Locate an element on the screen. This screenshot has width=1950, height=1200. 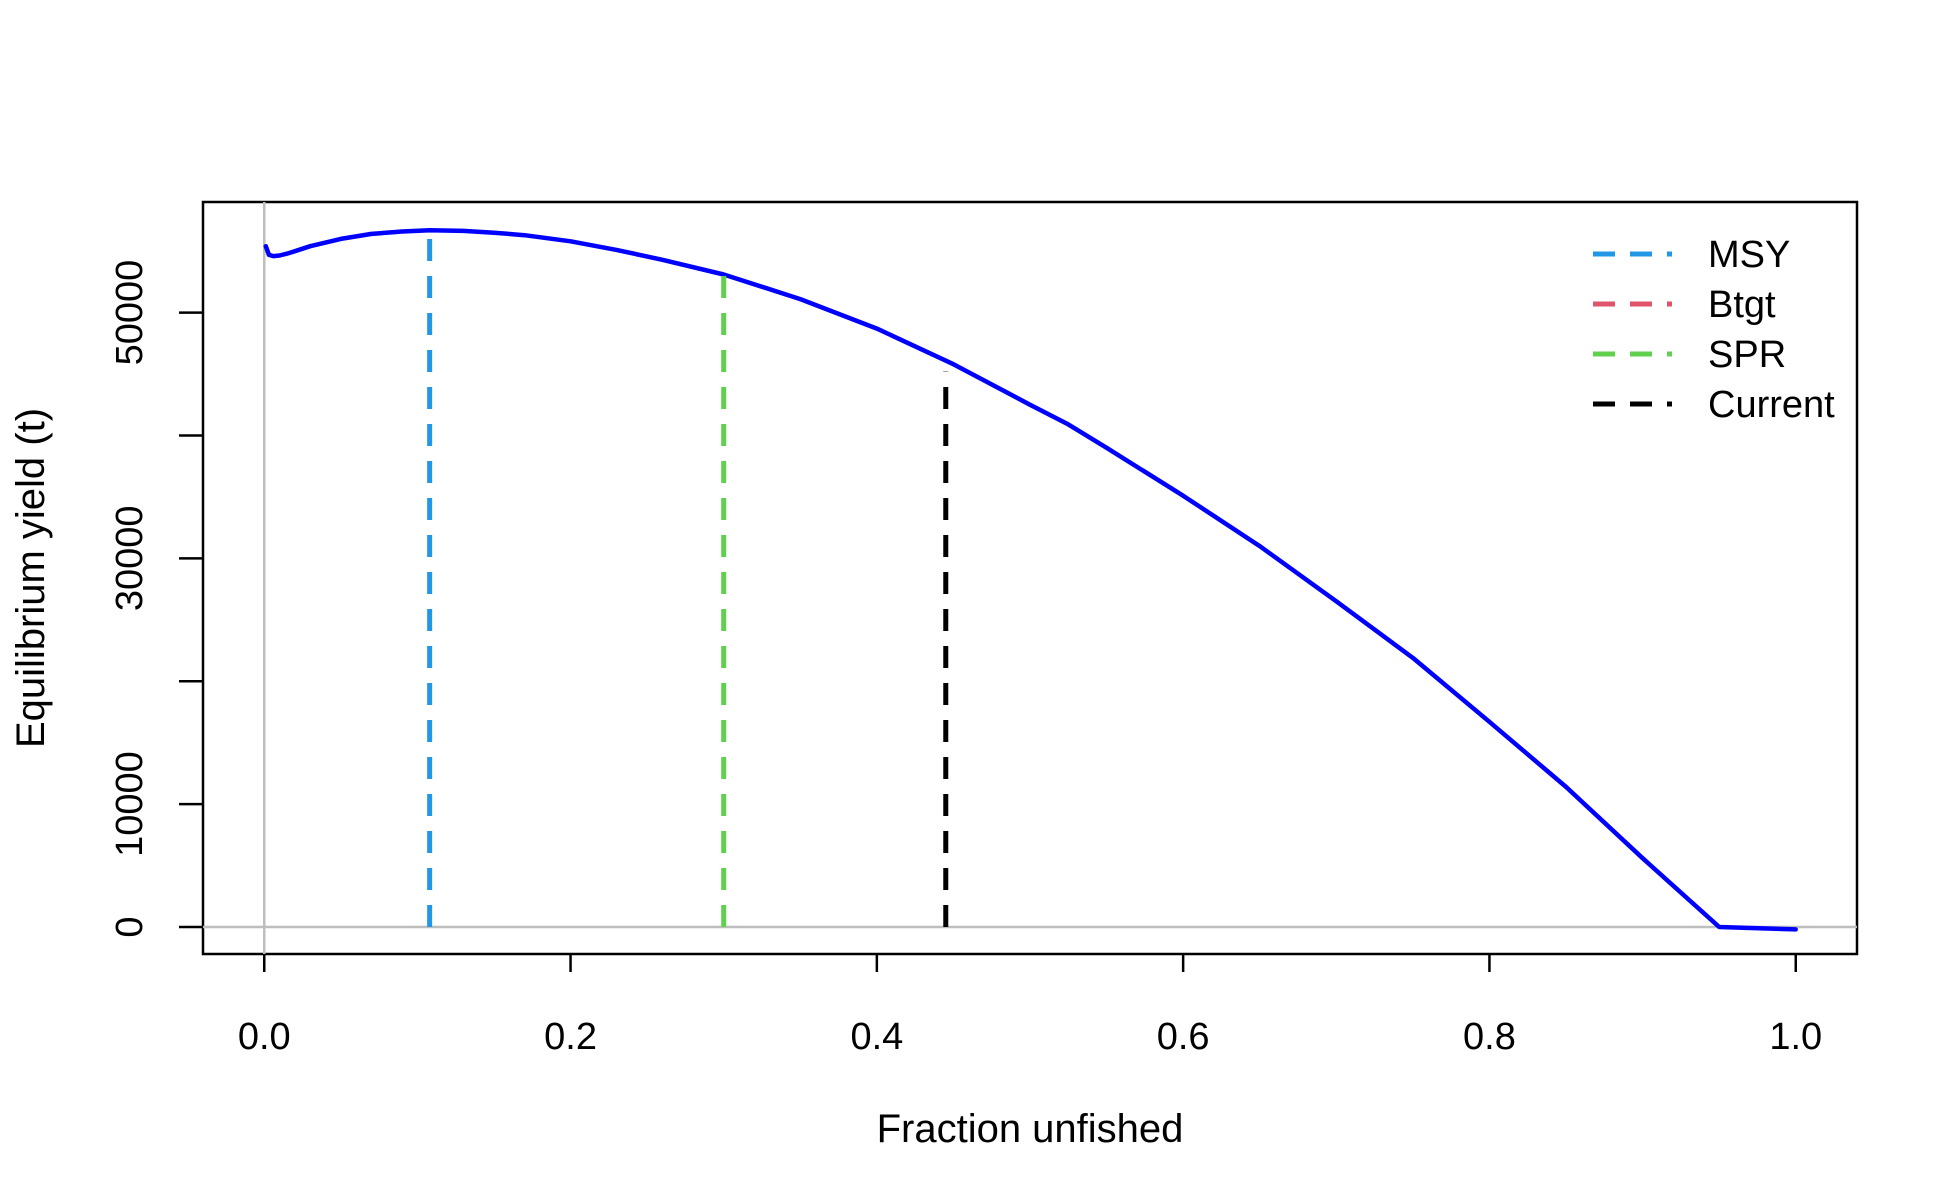
y-axis-label: Equilibrium yield (t) is located at coordinates (31, 578).